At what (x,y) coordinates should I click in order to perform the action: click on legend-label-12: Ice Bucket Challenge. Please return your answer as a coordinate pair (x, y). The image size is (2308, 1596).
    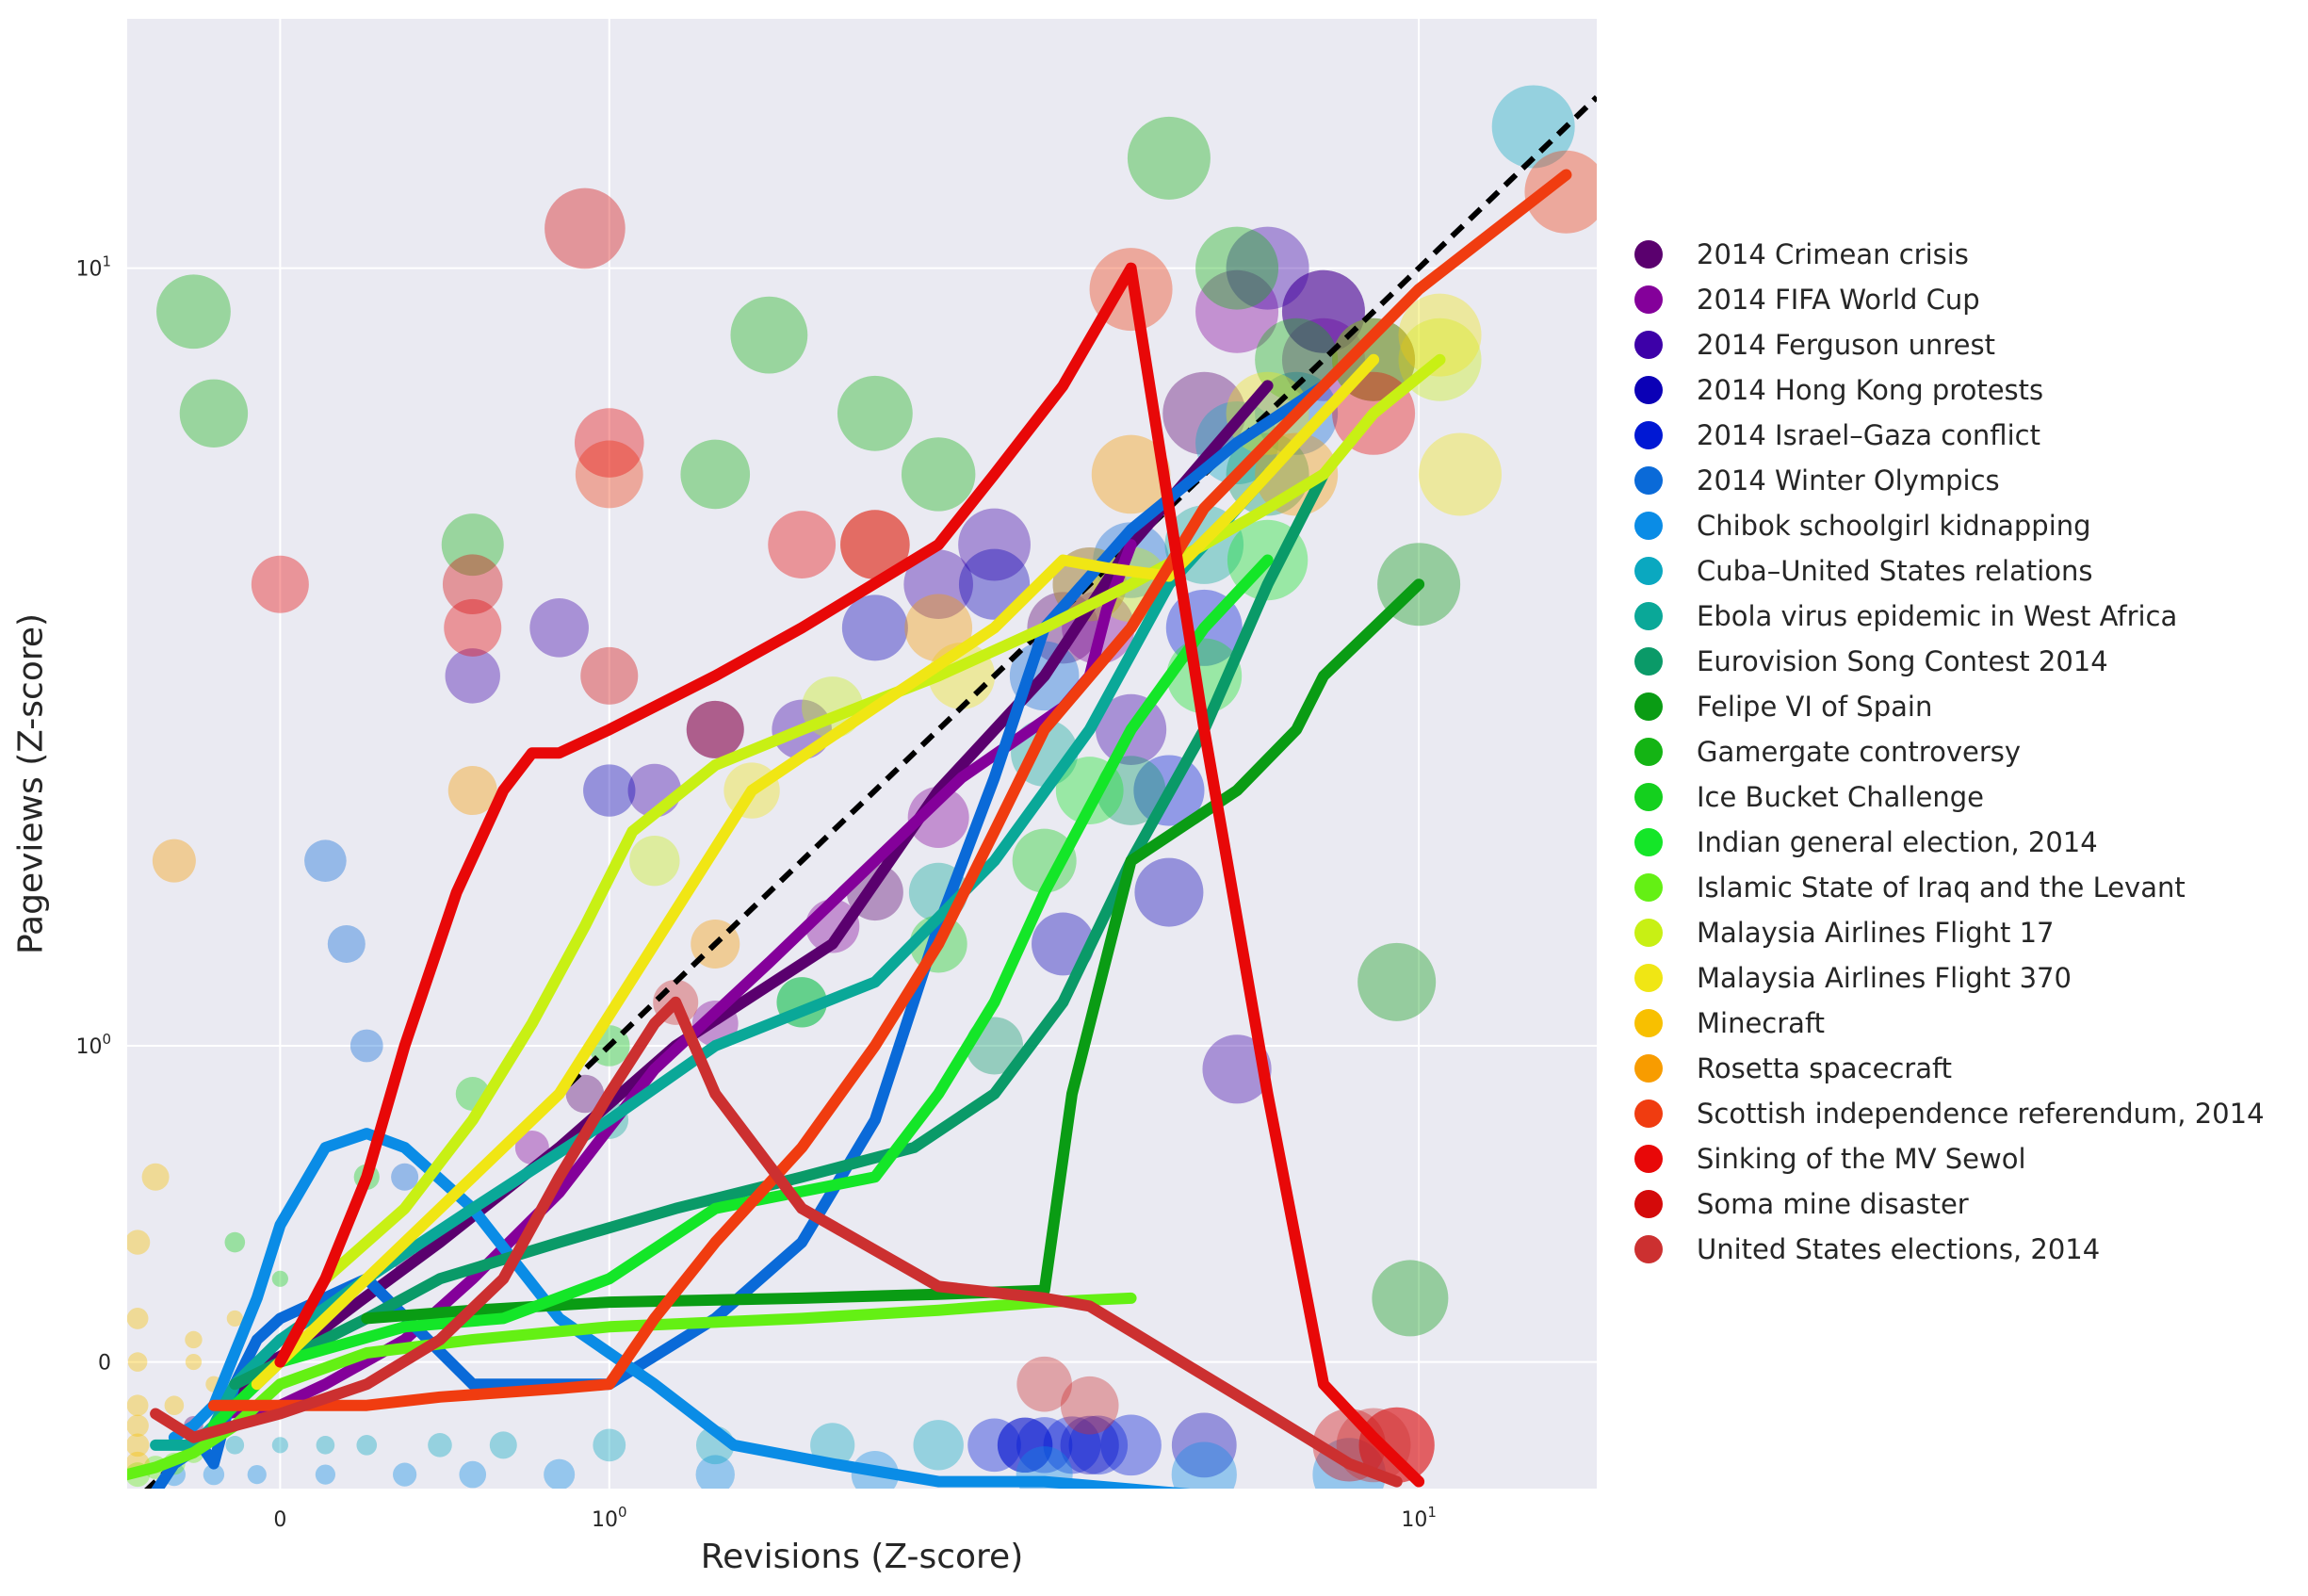
    Looking at the image, I should click on (1840, 797).